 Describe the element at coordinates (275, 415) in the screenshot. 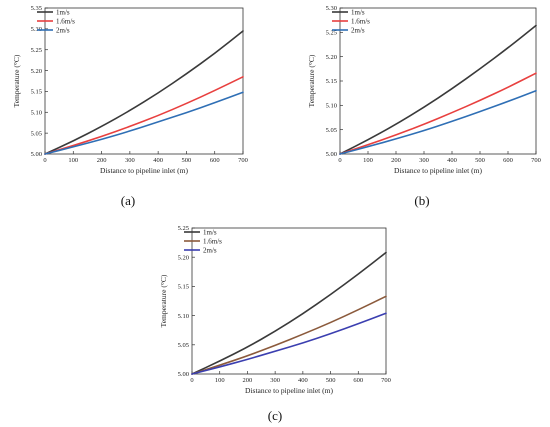

I see `panel-label: (c)` at that location.